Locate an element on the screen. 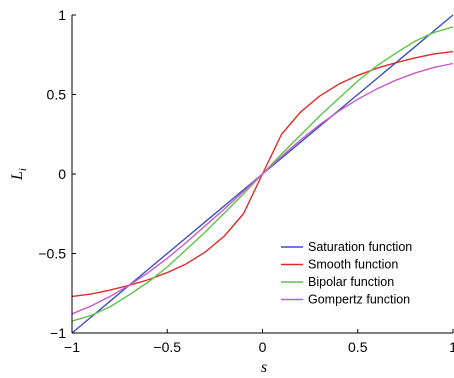  y-axis-label-subscript: i is located at coordinates (23, 169).